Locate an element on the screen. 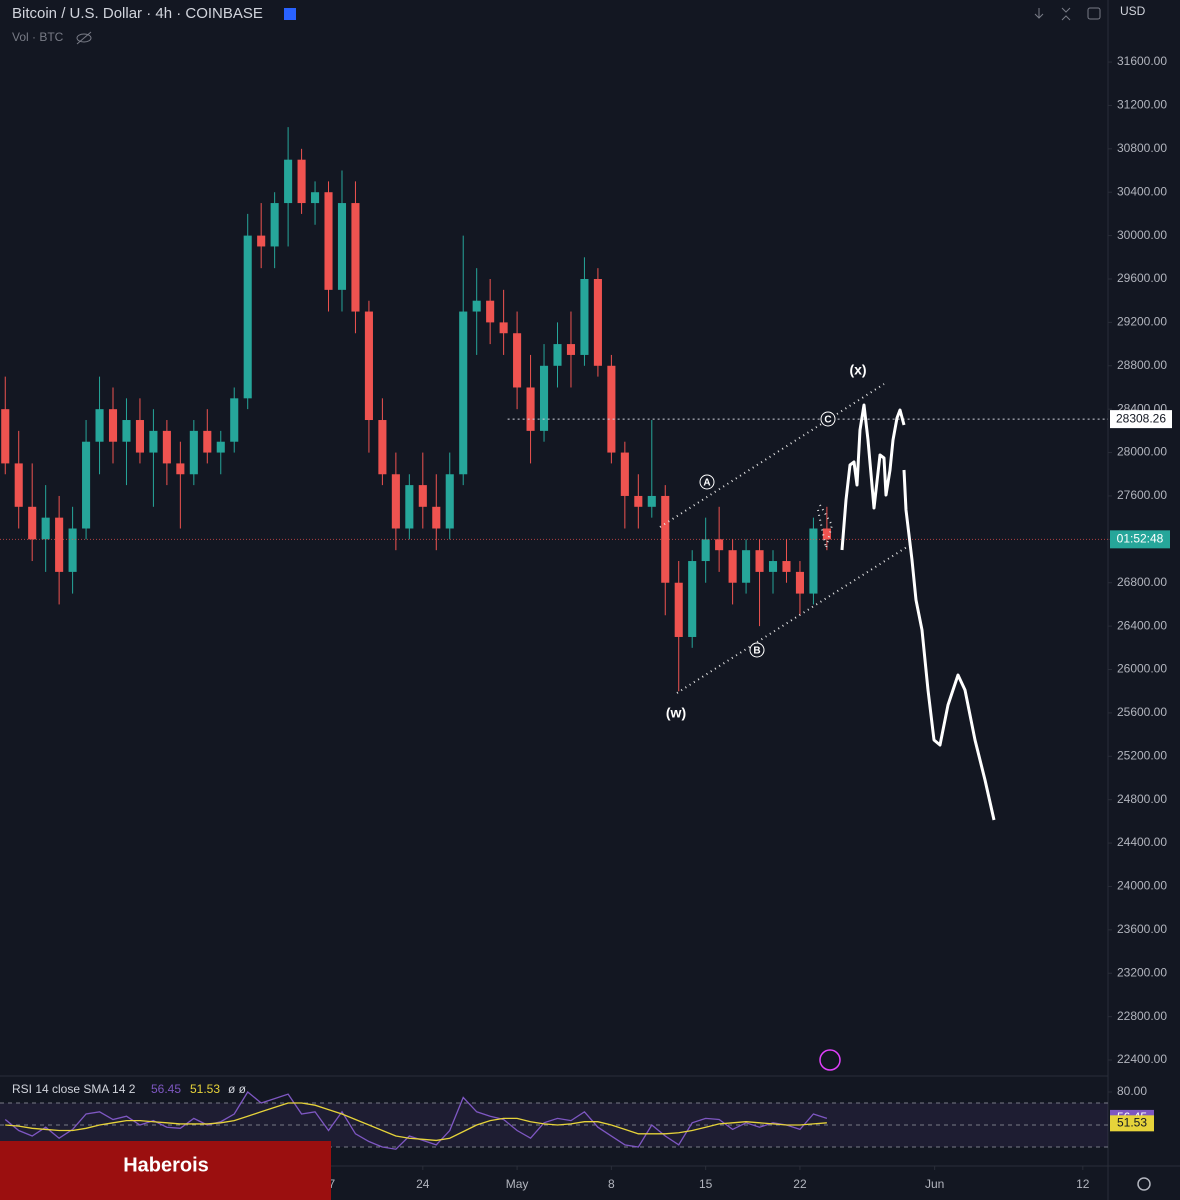  x-tick-label: May is located at coordinates (517, 1184).